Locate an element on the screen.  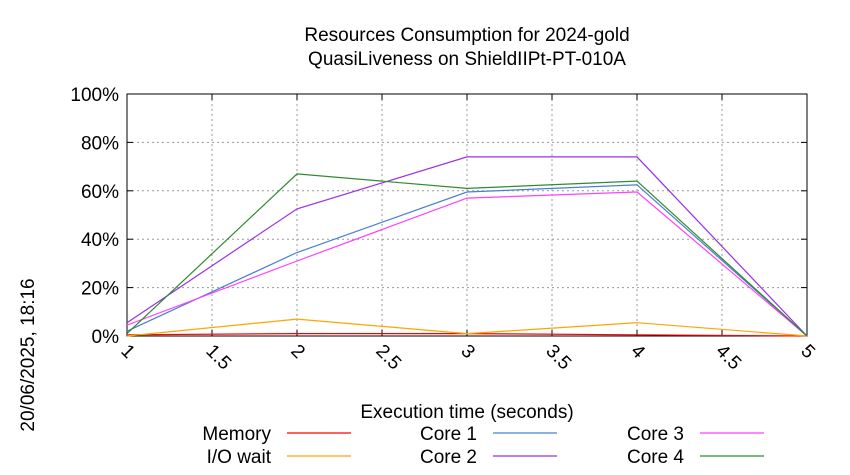
legend-label: Core 3 is located at coordinates (655, 434).